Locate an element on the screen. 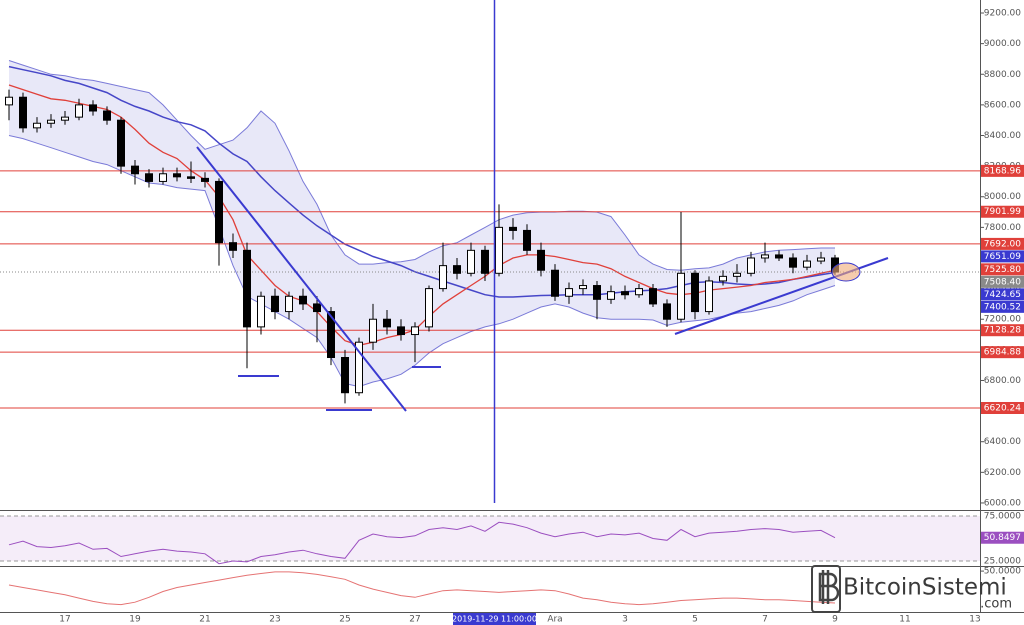  crosshair-label-box is located at coordinates (494, 619).